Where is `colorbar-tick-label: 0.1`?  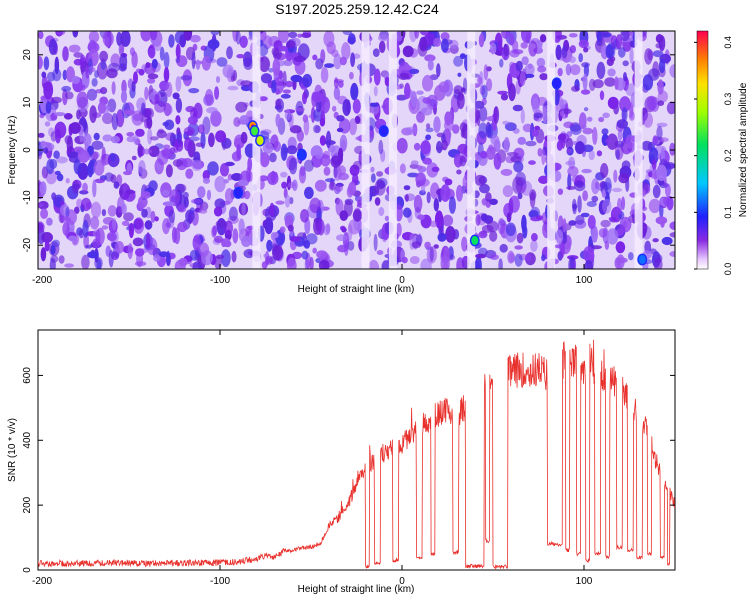
colorbar-tick-label: 0.1 is located at coordinates (728, 212).